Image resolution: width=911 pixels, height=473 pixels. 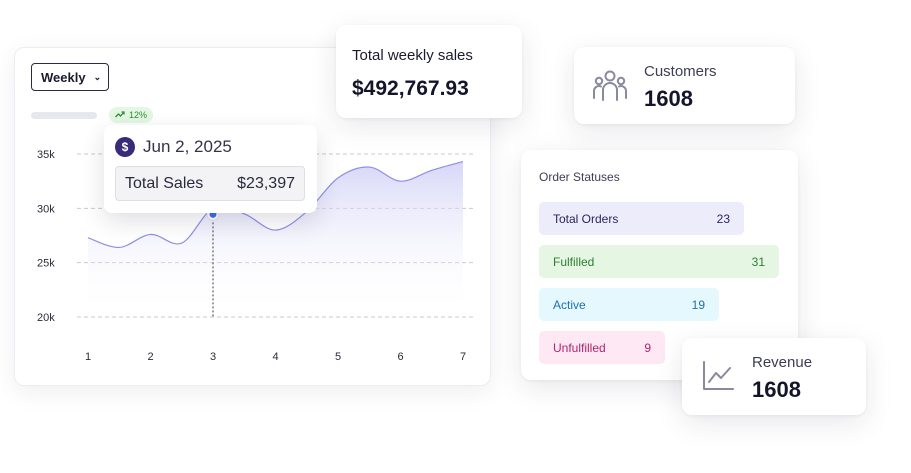 I want to click on trend-badge: 12%, so click(x=131, y=115).